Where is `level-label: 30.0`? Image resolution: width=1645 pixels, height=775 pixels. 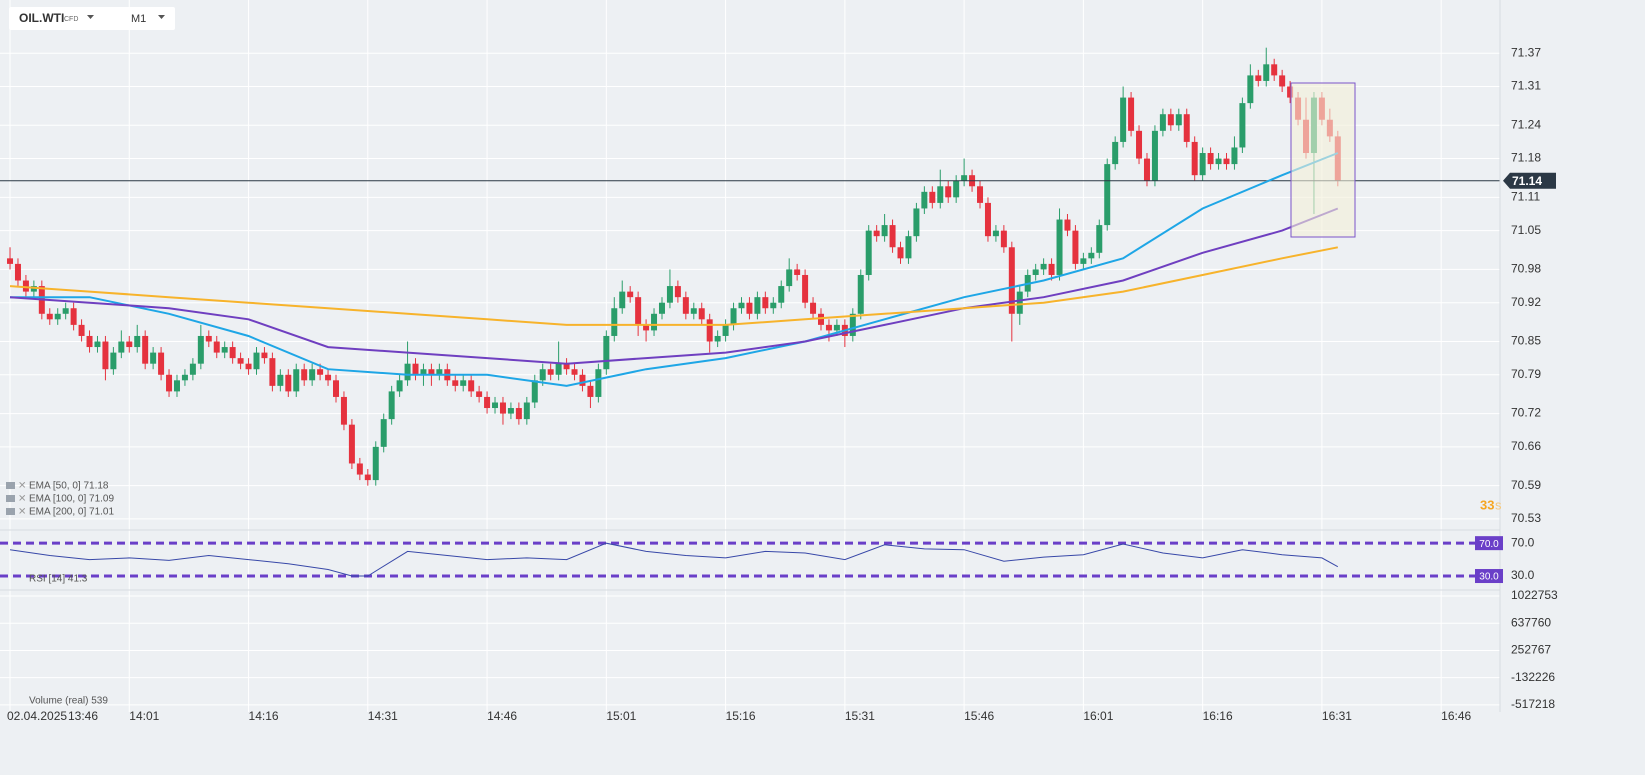 level-label: 30.0 is located at coordinates (1489, 577).